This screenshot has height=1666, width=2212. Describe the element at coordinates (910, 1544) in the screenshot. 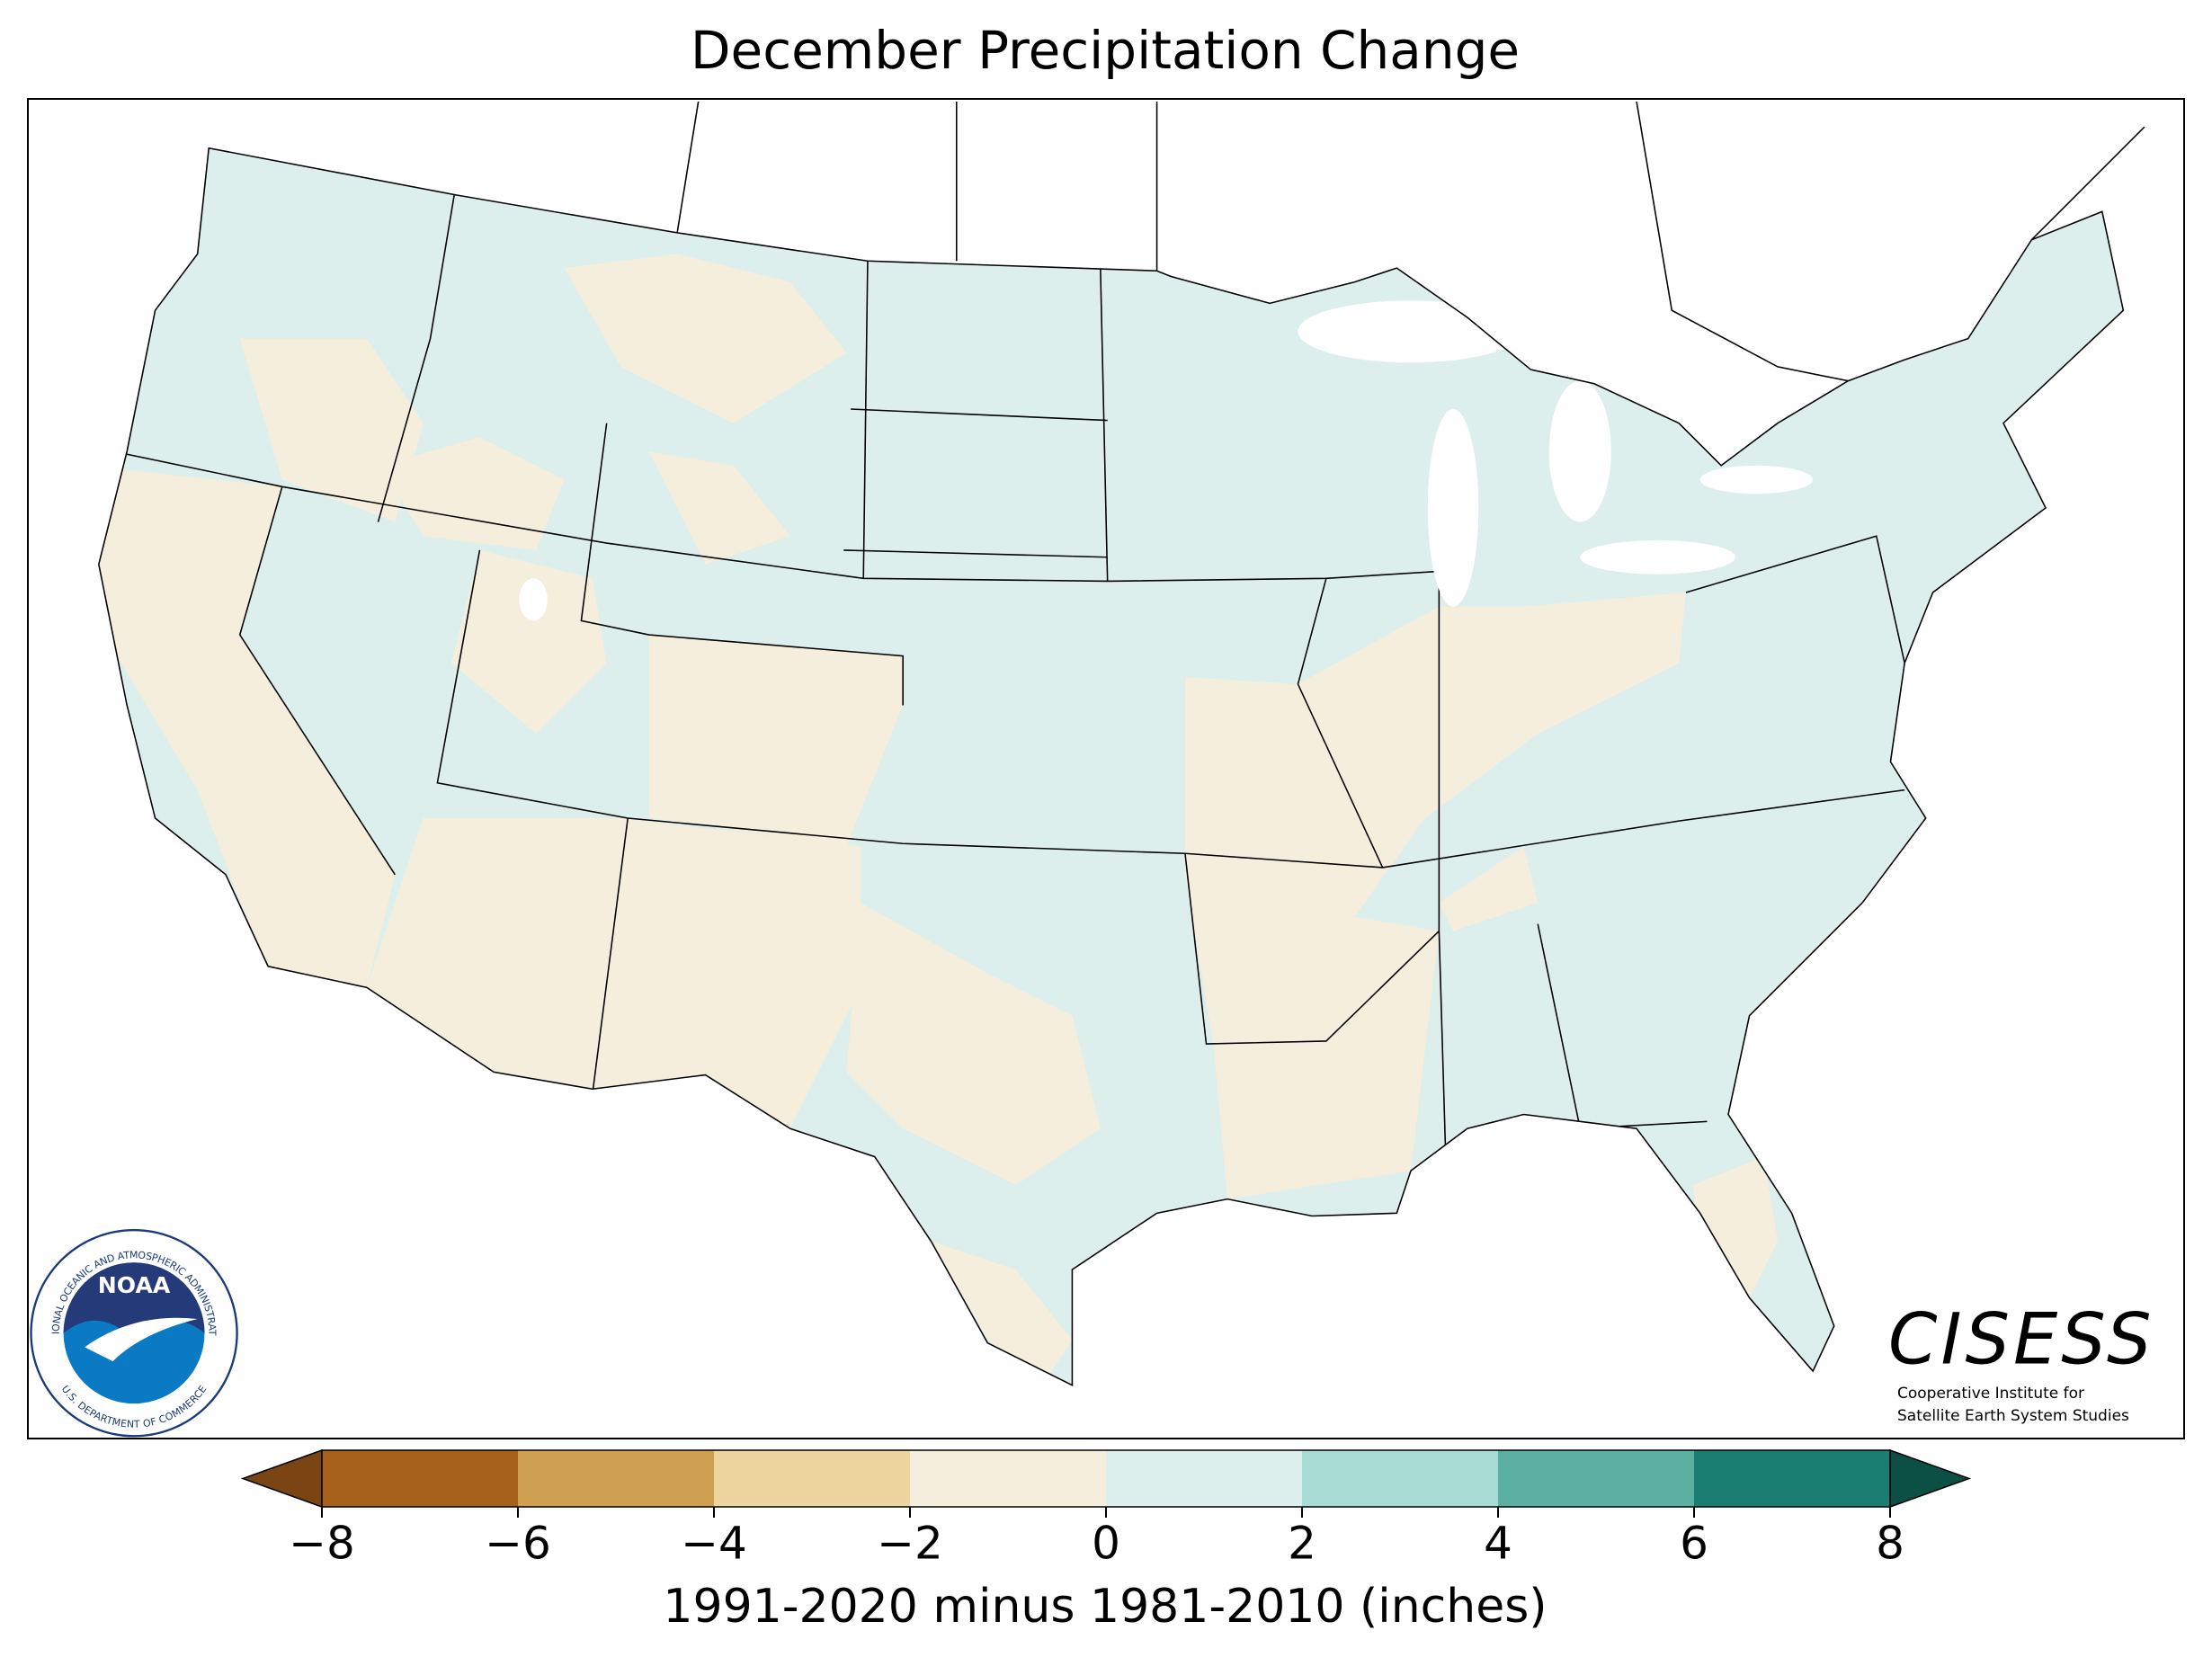

I see `colorbar-tick-label: −2` at that location.